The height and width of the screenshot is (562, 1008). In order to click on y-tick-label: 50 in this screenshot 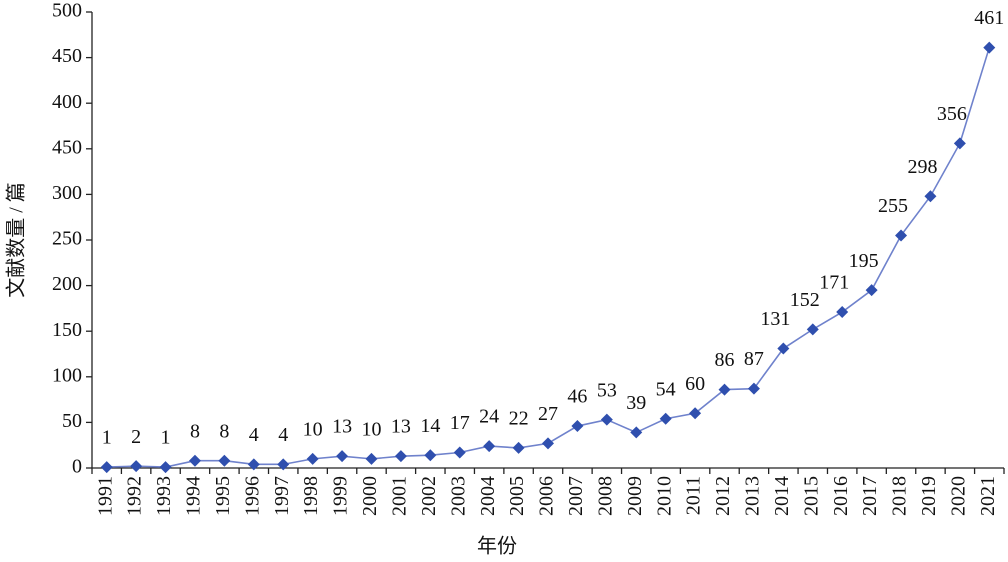, I will do `click(72, 421)`.